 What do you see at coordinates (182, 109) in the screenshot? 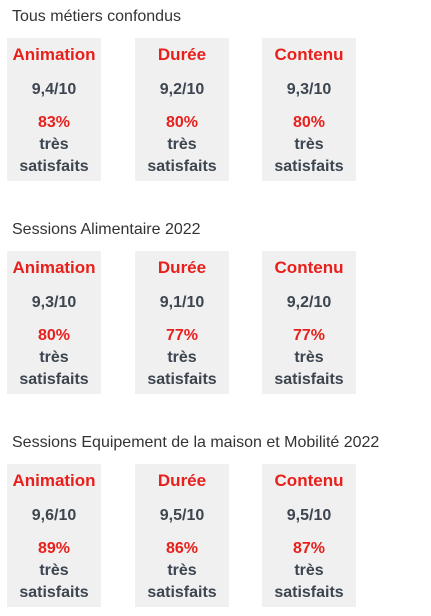
I see `card-duree: Durée 9,2/10 80% très satisfaits` at bounding box center [182, 109].